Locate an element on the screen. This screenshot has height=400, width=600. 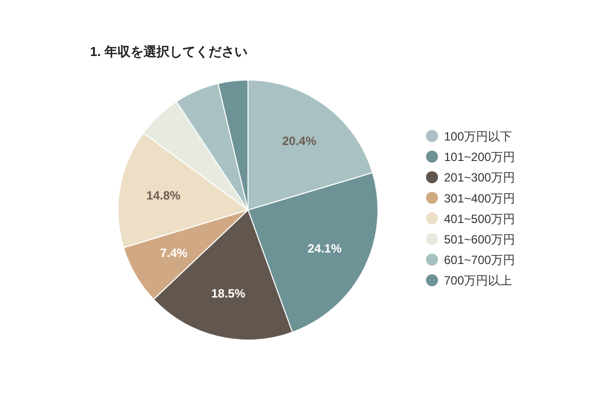
data-label: 18.5% is located at coordinates (228, 293).